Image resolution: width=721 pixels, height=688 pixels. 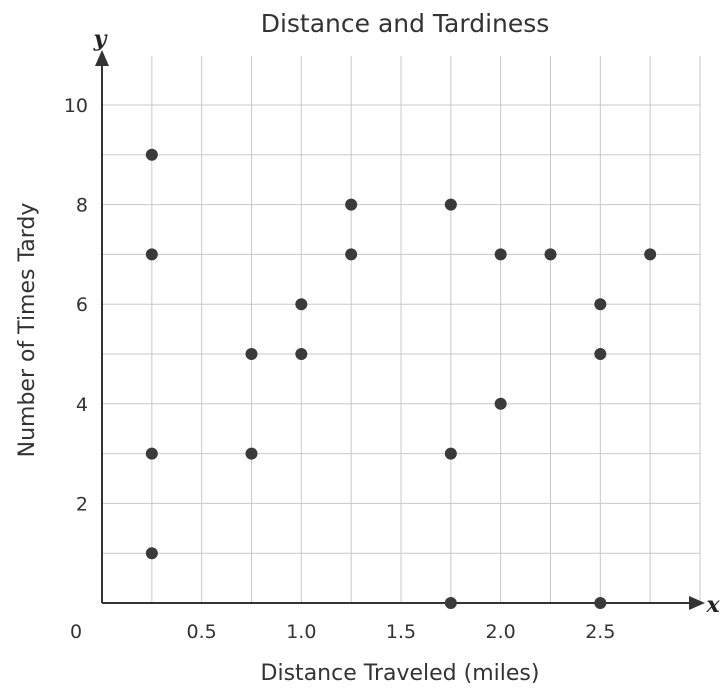 I want to click on chart-title: Distance and Tardiness, so click(x=405, y=23).